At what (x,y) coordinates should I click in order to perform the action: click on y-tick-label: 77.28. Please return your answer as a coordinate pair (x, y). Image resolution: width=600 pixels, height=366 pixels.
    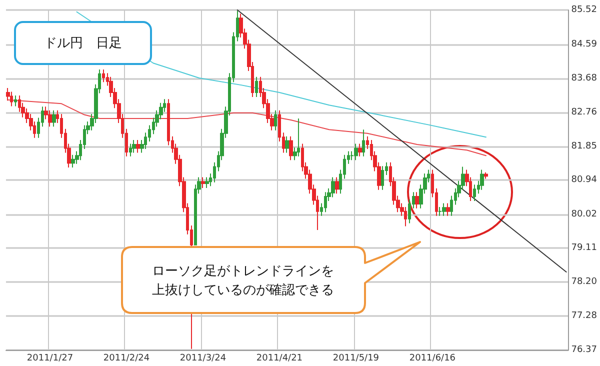
    Looking at the image, I should click on (584, 316).